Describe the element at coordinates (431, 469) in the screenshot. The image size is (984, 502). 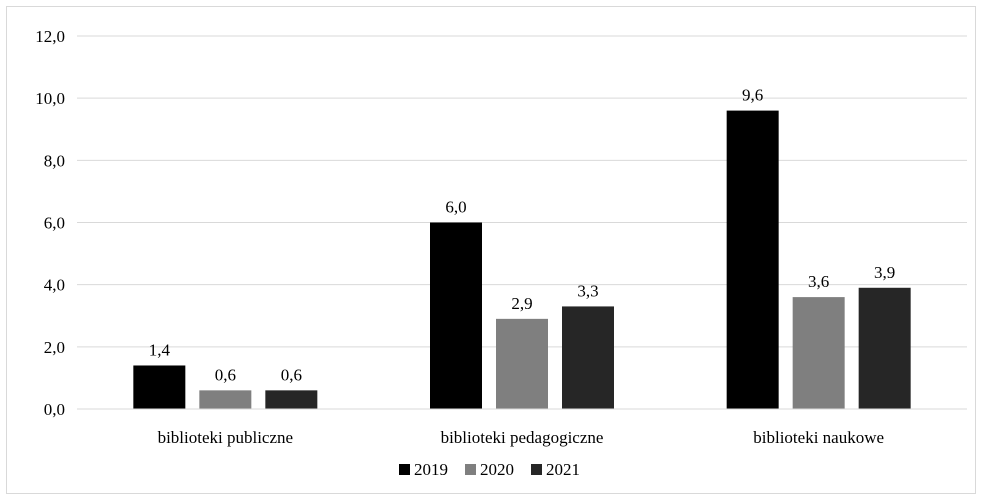
I see `legend-label: 2019` at that location.